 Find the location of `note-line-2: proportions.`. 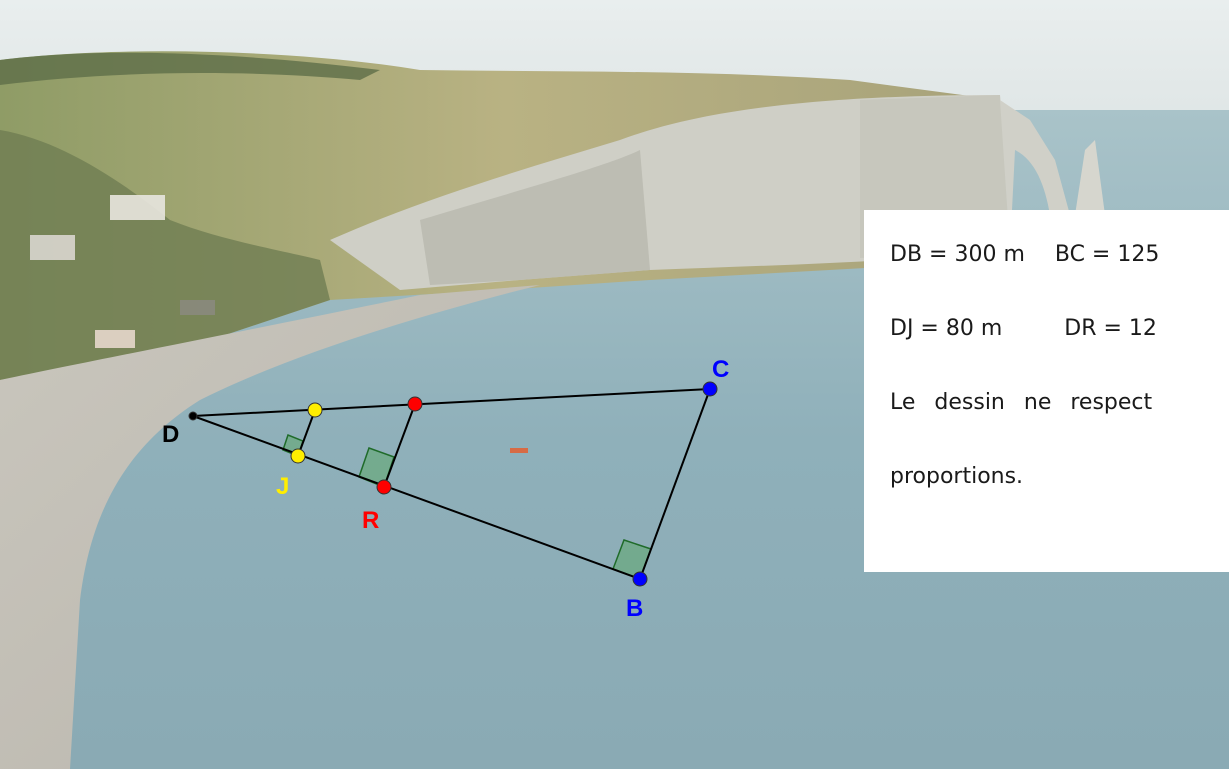

note-line-2: proportions. is located at coordinates (957, 476).